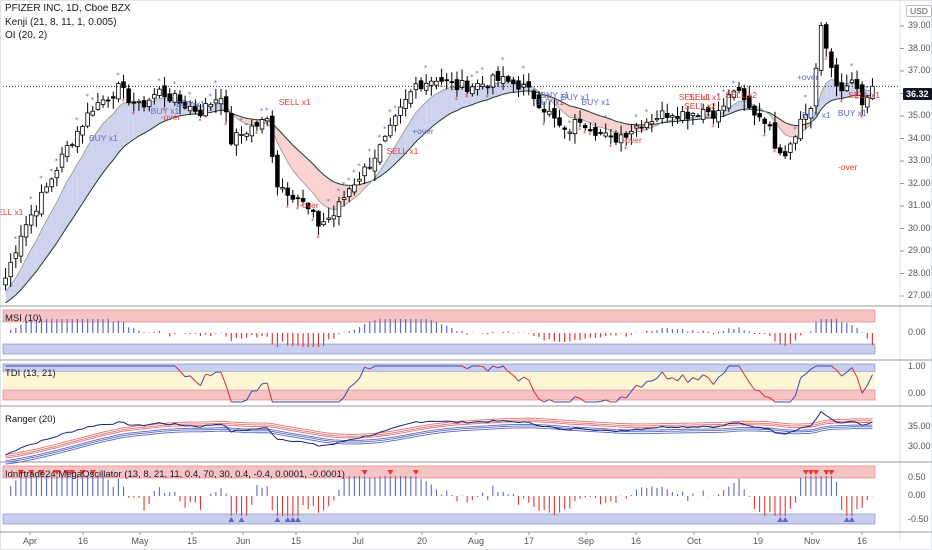 The width and height of the screenshot is (932, 550). I want to click on tdi-neutral-band, so click(439, 380).